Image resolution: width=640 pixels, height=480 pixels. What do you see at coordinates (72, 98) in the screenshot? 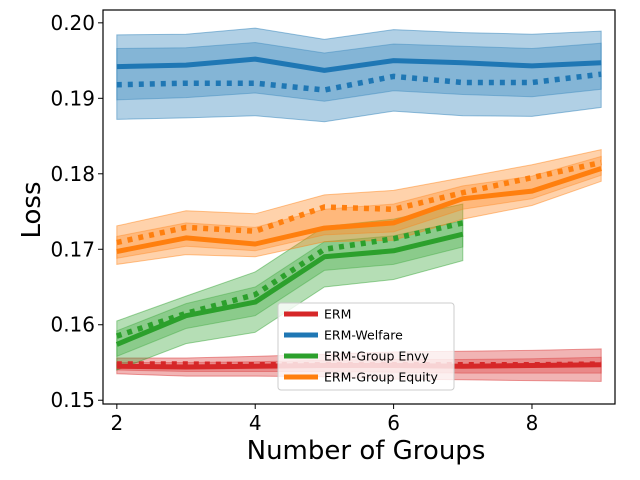
I see `y-tick-label: 0.19` at bounding box center [72, 98].